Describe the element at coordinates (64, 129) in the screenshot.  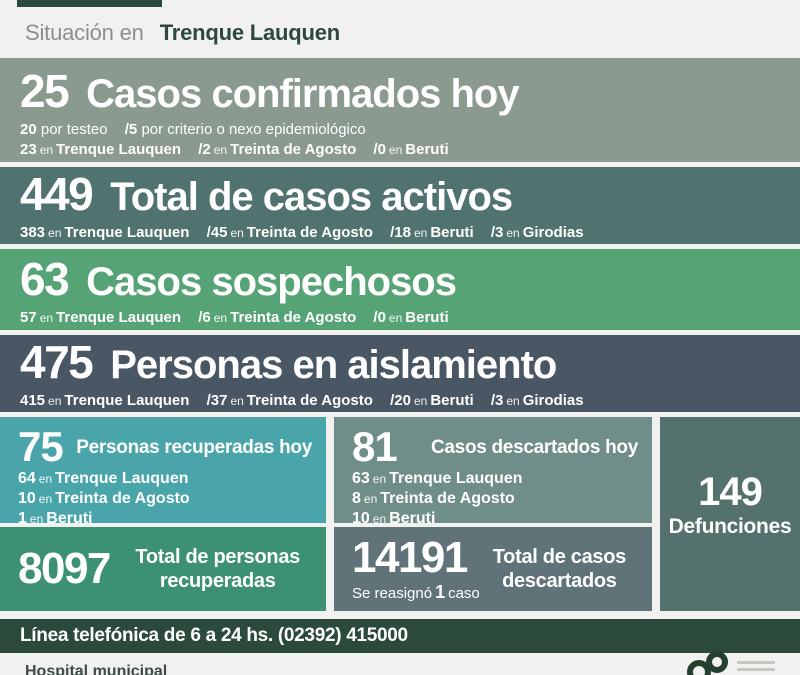
I see `method-segment: 20 por testeo` at that location.